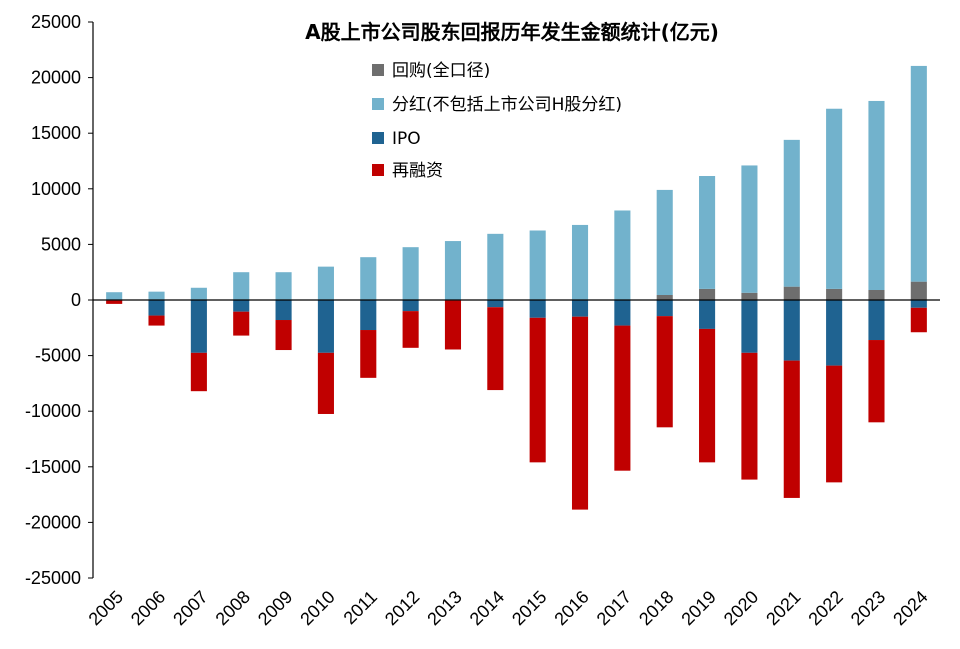 Image resolution: width=960 pixels, height=649 pixels. I want to click on bar-ipo-2007, so click(198, 326).